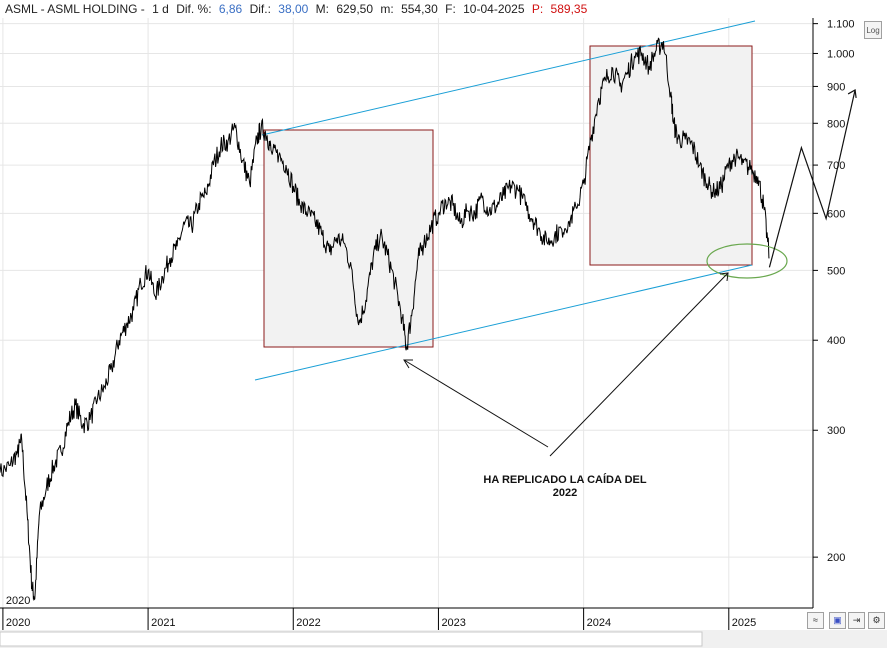  I want to click on y-tick-label: 900, so click(836, 87).